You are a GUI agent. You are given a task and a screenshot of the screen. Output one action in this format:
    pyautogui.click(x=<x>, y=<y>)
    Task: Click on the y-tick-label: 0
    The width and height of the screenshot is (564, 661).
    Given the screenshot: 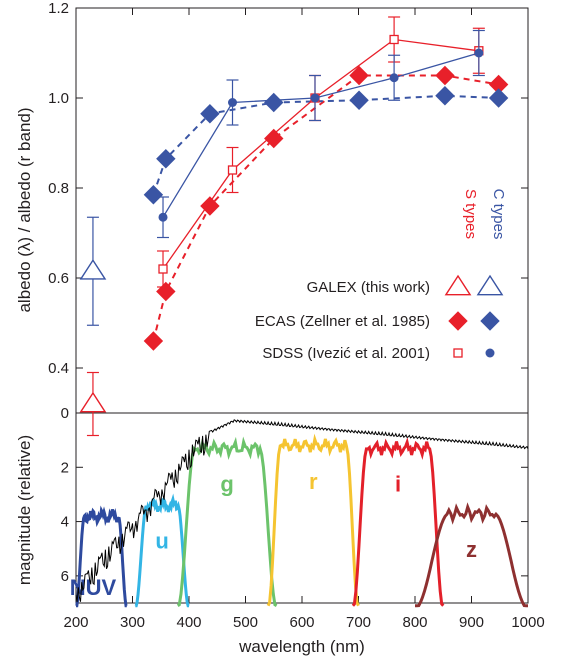 What is the action you would take?
    pyautogui.click(x=65, y=413)
    